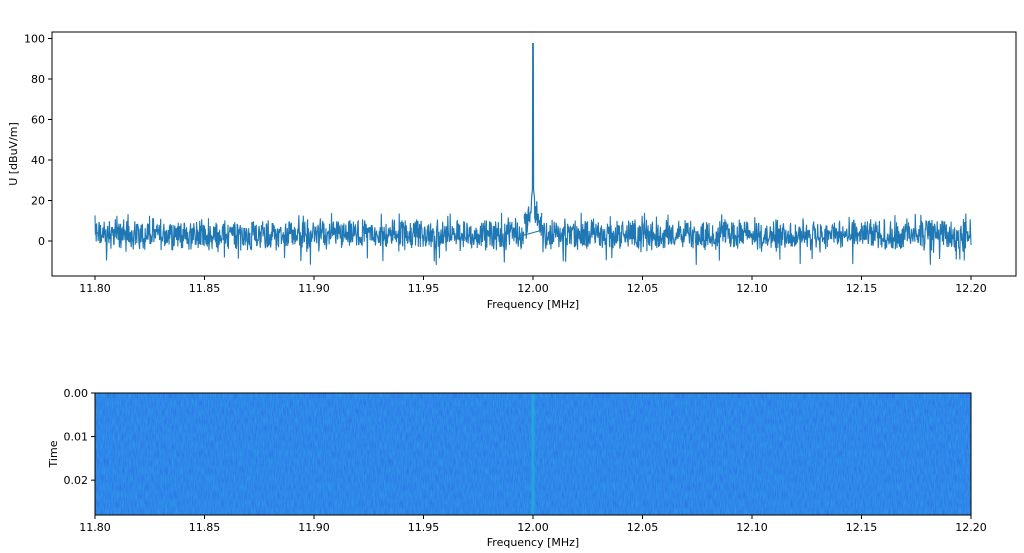 The height and width of the screenshot is (553, 1024). What do you see at coordinates (95, 288) in the screenshot?
I see `spectrum-x-tick-label: 11.80` at bounding box center [95, 288].